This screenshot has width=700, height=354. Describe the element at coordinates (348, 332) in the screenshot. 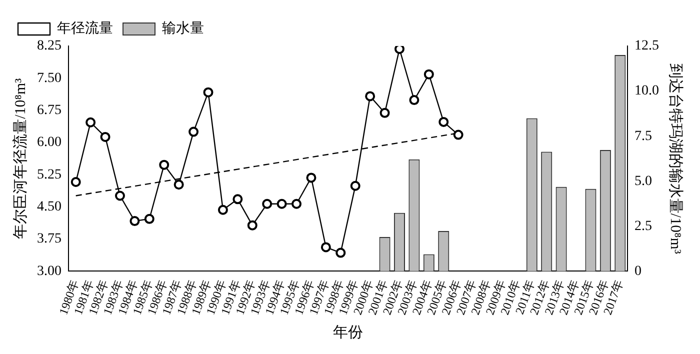

I see `x-axis-title: 年份` at that location.